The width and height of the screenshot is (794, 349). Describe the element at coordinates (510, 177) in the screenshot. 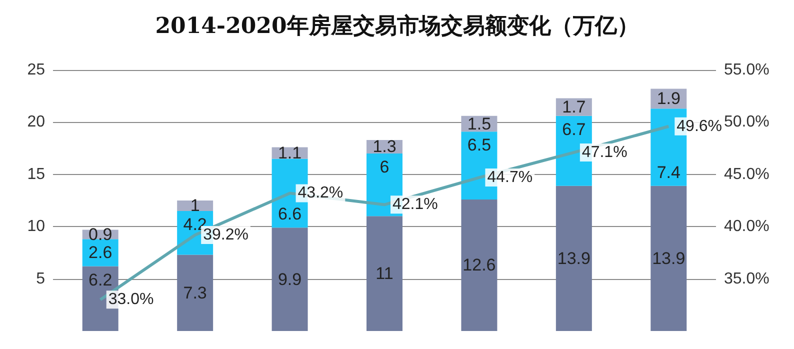

I see `data-label: 44.7%` at that location.